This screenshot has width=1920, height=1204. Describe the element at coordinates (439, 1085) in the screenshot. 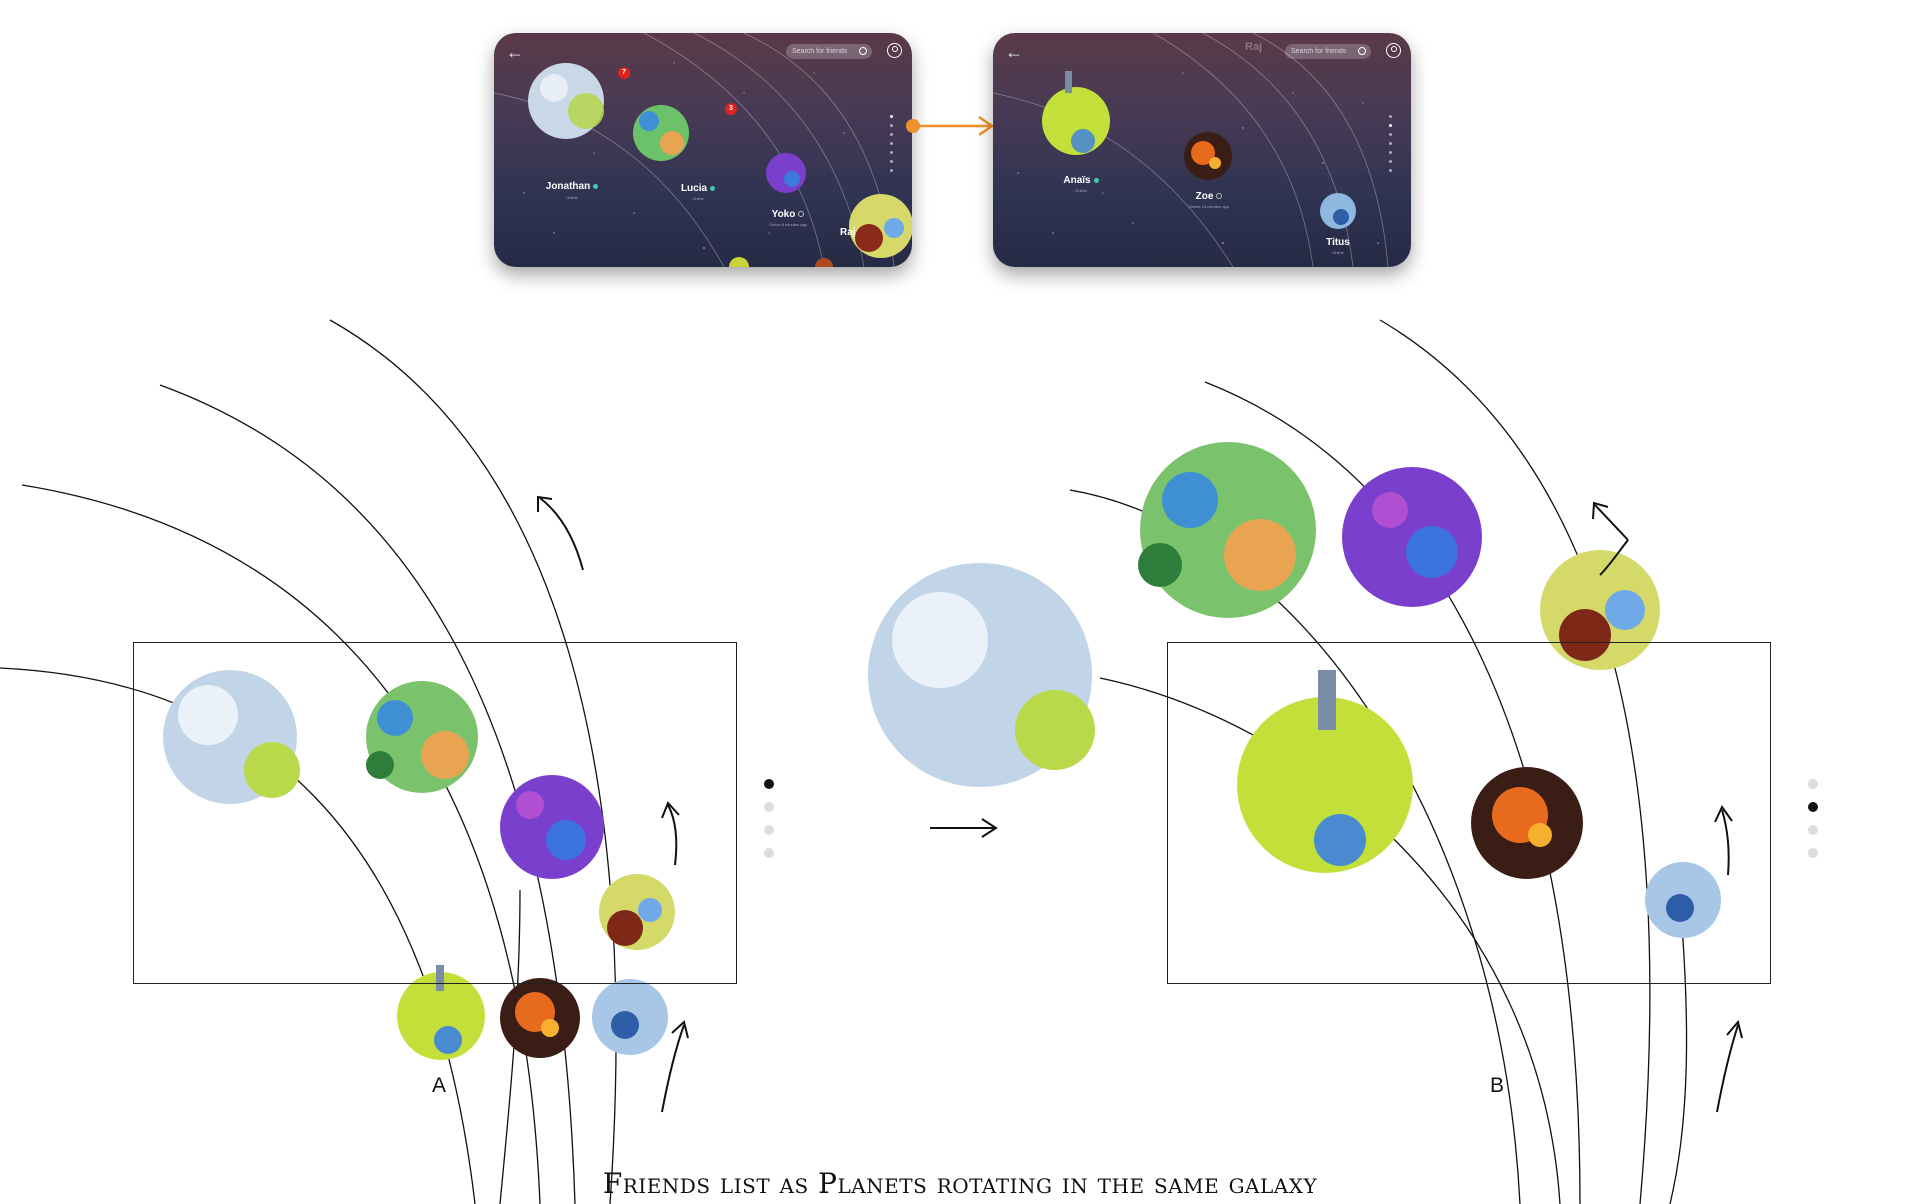

I see `diagram-label-a: A` at that location.